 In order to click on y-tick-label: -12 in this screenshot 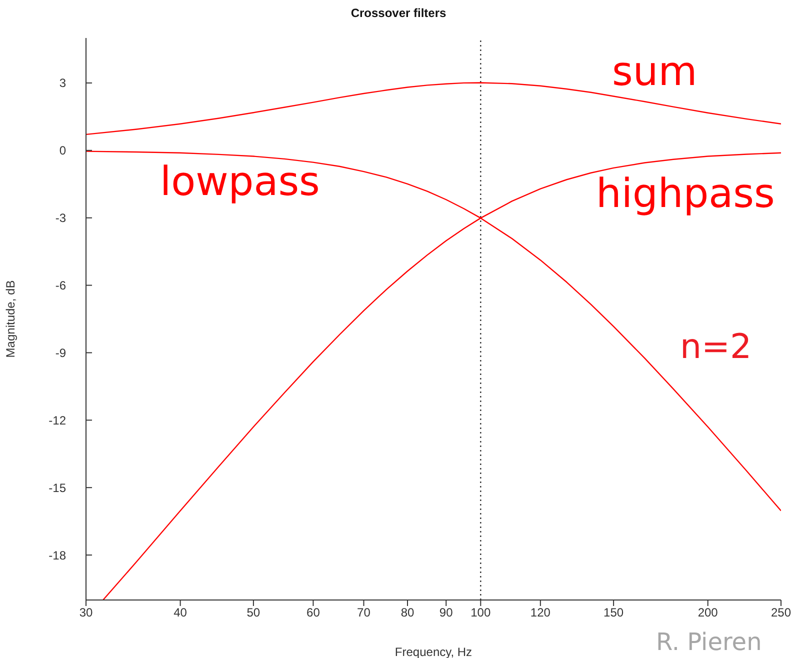, I will do `click(57, 420)`.